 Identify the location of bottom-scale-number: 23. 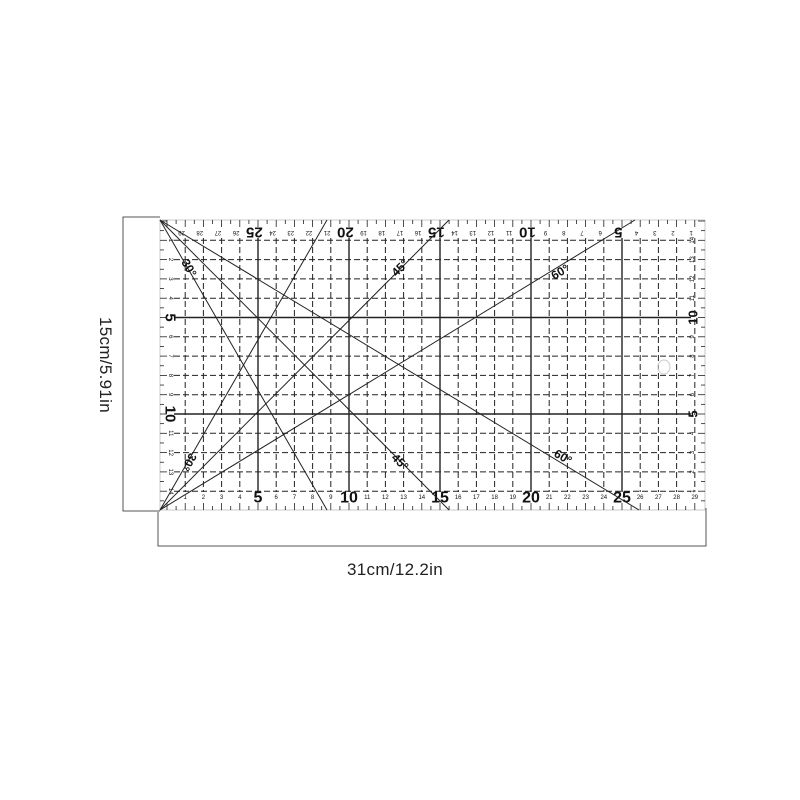
(585, 498).